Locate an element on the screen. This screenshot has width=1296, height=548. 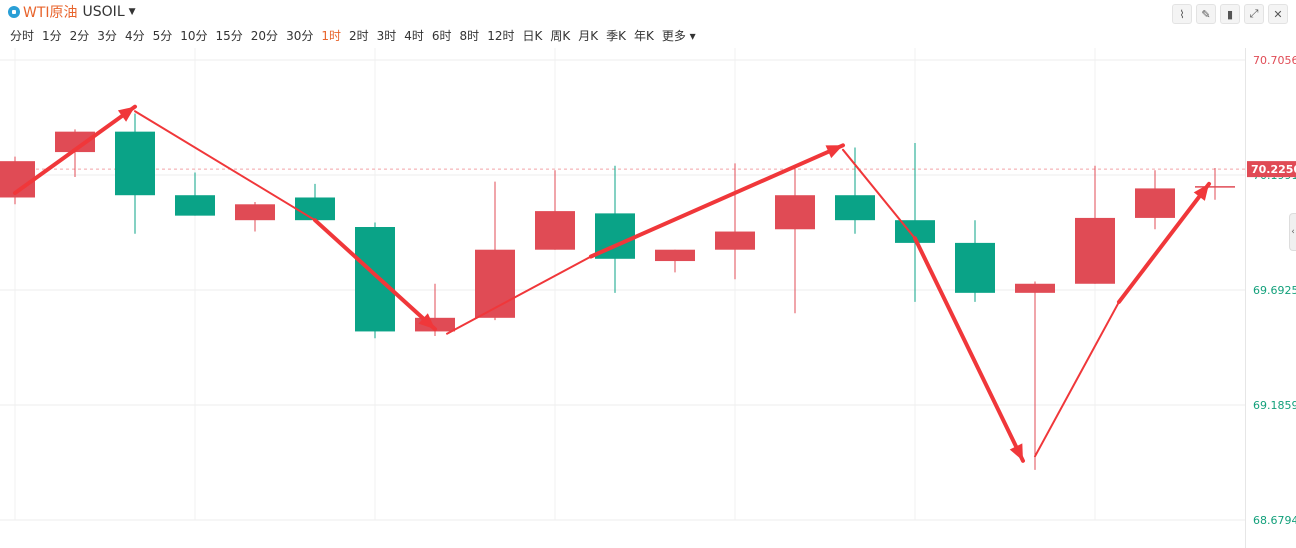
tab-timeframe-5: 5分 is located at coordinates (162, 36).